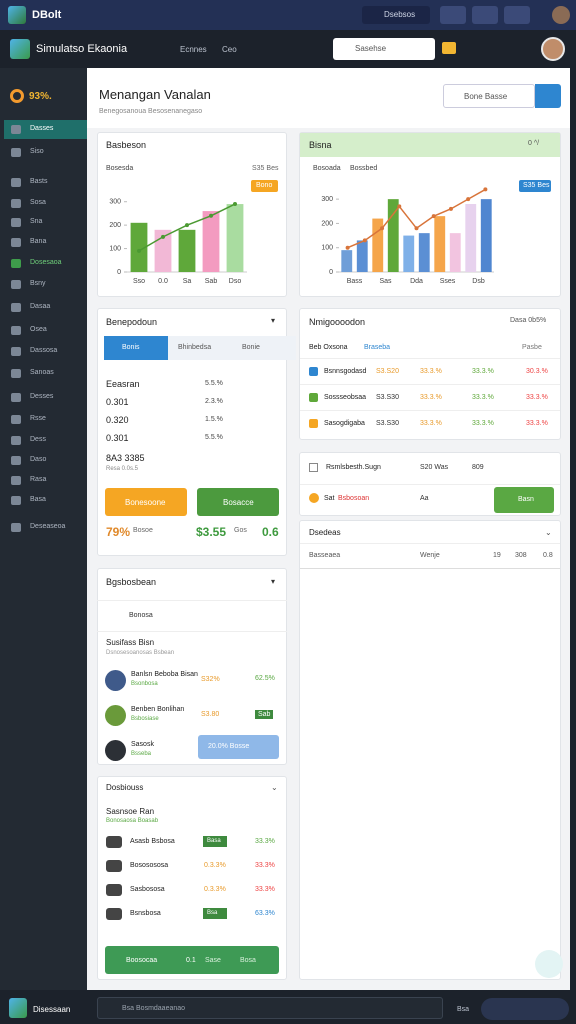  I want to click on pos-icon, so click(114, 890).